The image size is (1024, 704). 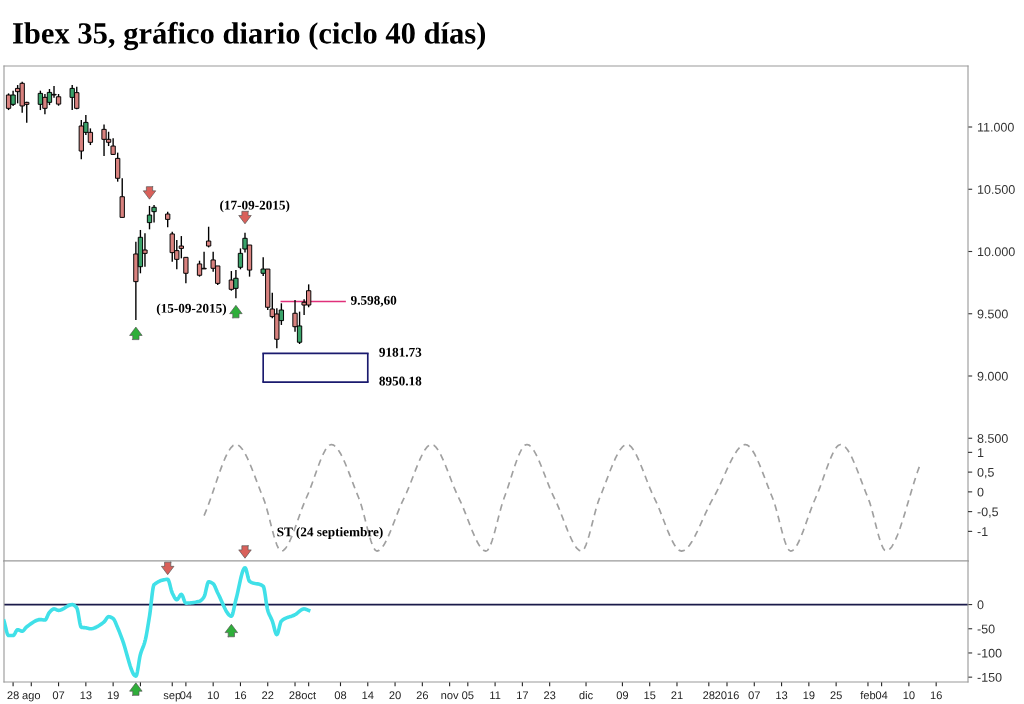 What do you see at coordinates (495, 695) in the screenshot?
I see `x-tick-label: 11` at bounding box center [495, 695].